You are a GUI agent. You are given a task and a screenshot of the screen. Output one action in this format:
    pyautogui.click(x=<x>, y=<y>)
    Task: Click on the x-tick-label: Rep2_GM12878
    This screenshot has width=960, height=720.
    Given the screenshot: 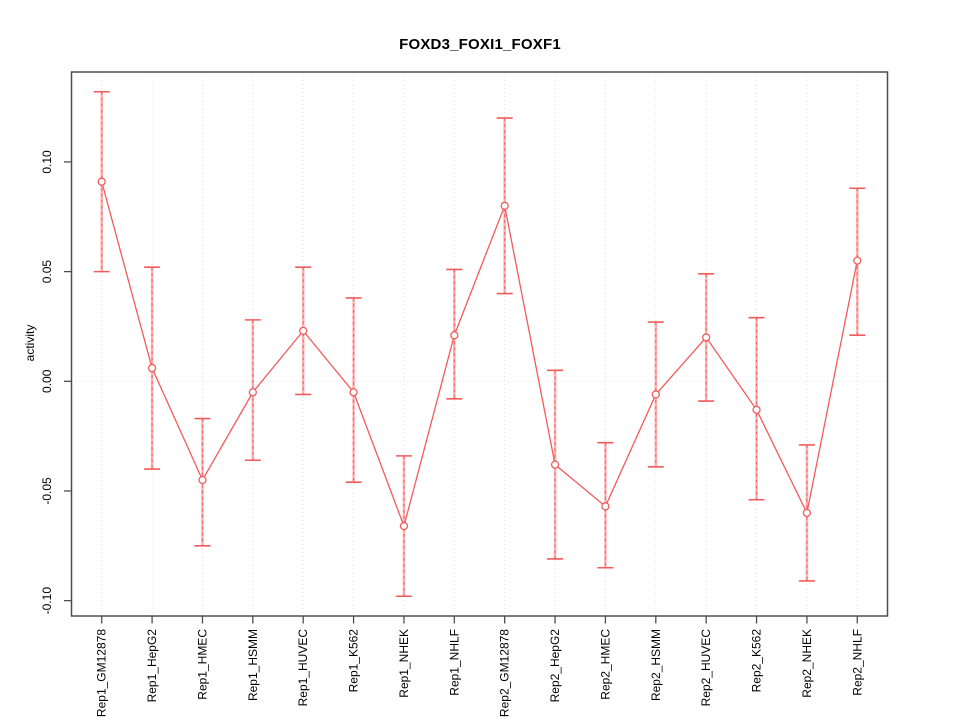 What is the action you would take?
    pyautogui.click(x=505, y=673)
    